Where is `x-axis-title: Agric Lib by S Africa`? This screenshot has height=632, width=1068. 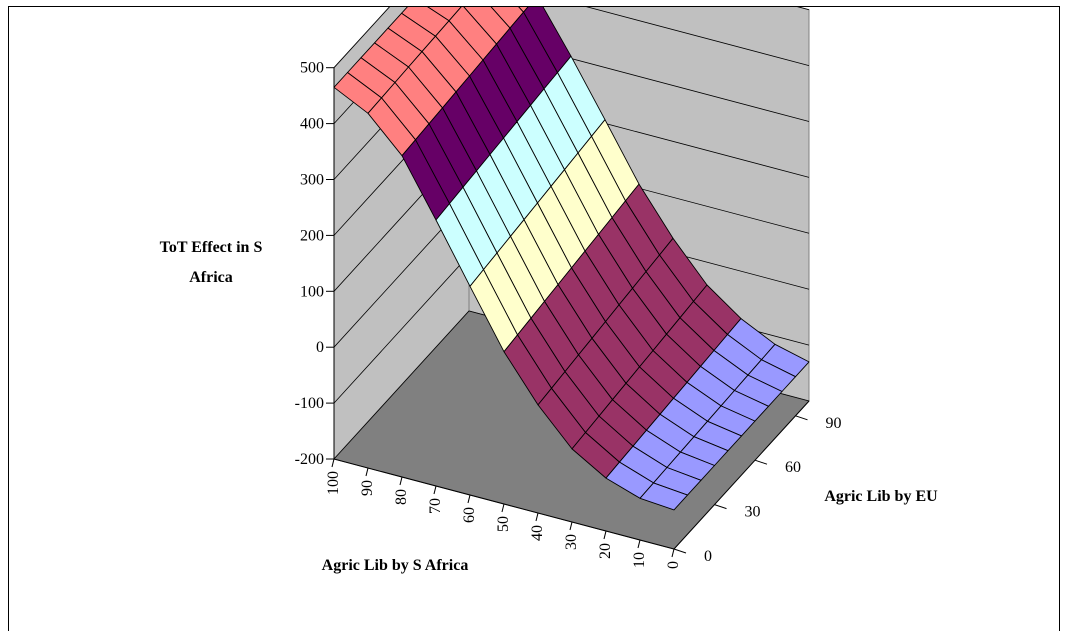
x-axis-title: Agric Lib by S Africa is located at coordinates (395, 565).